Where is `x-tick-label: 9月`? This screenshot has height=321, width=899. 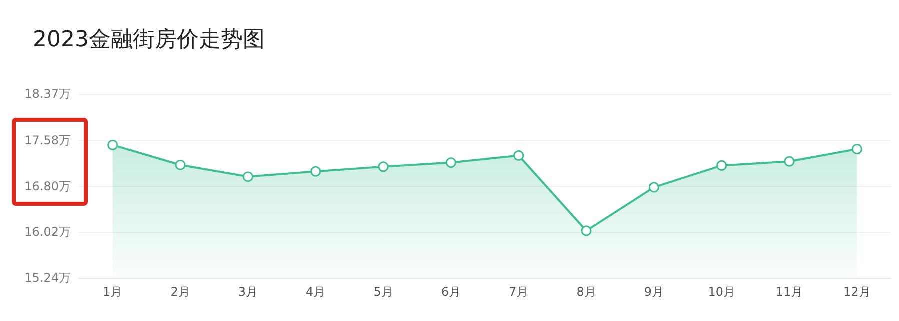
x-tick-label: 9月 is located at coordinates (654, 292).